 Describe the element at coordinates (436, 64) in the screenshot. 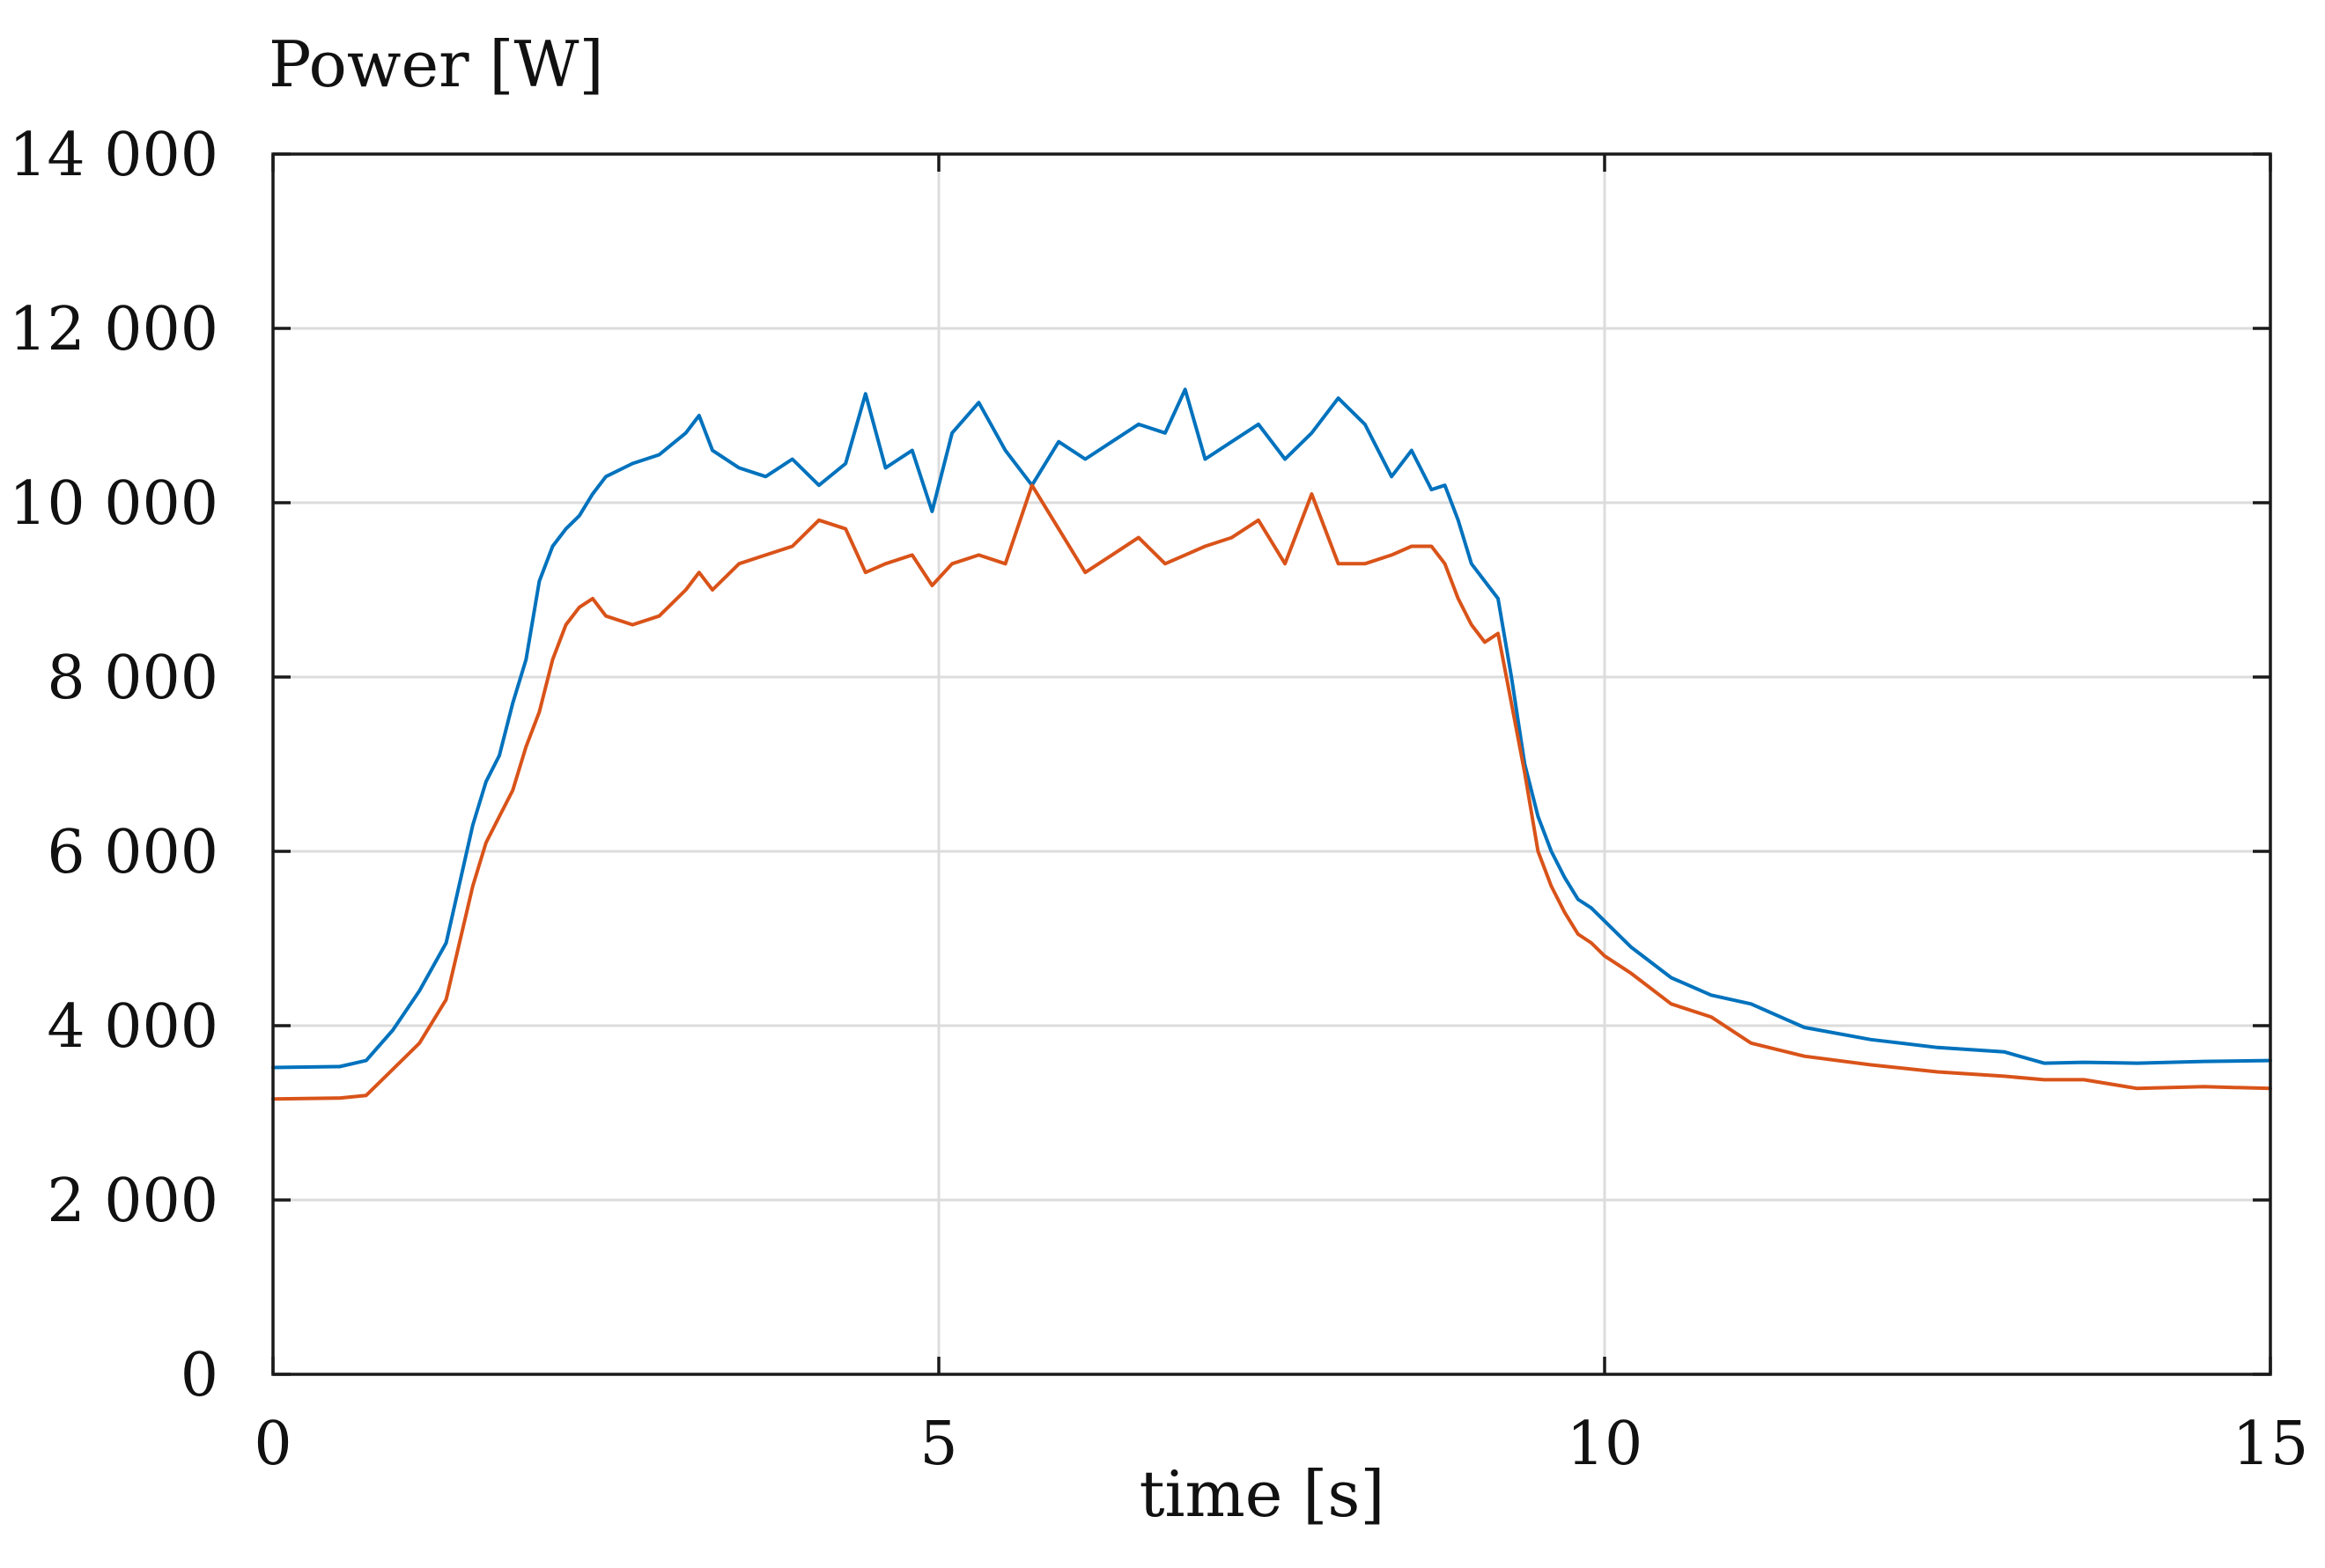

I see `y-axis-title: Power [W]` at that location.